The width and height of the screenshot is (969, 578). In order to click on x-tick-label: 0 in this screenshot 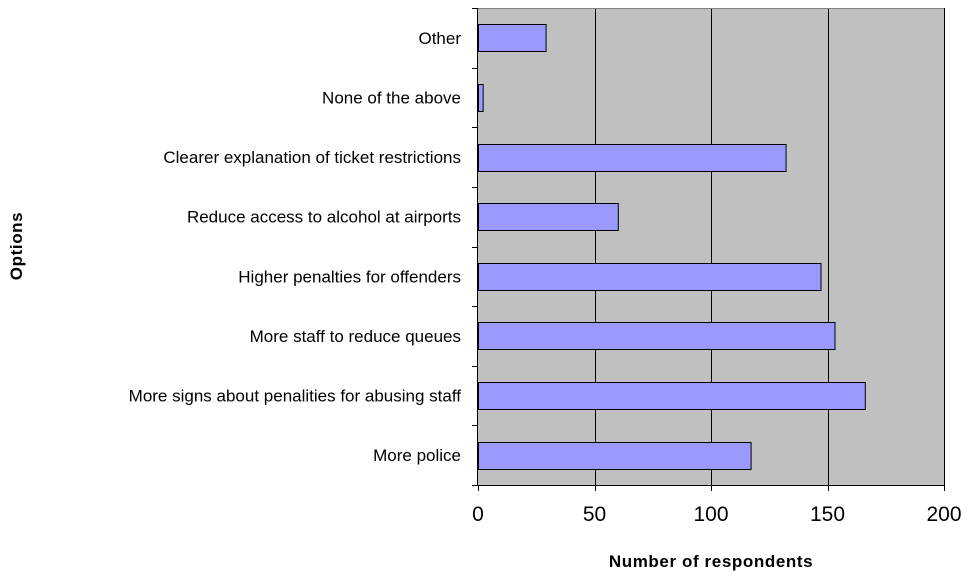, I will do `click(478, 514)`.